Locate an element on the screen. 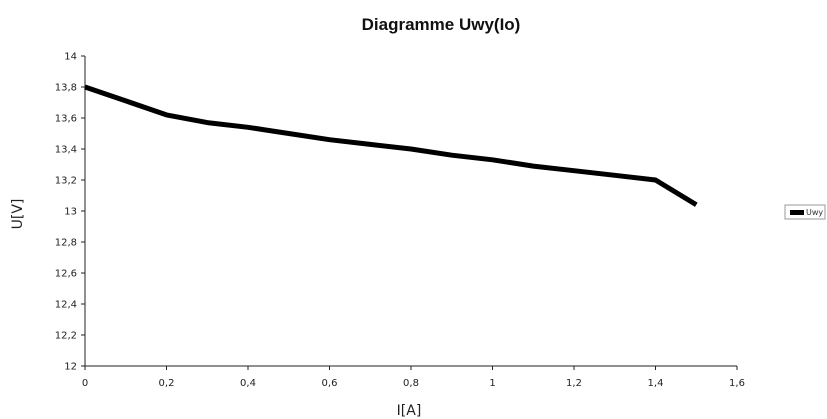  y-axis-ticks: 12 12,2 12,4 12,6 12,8 13 13,2 13,4 13,6 13,8 14 is located at coordinates (70, 212).